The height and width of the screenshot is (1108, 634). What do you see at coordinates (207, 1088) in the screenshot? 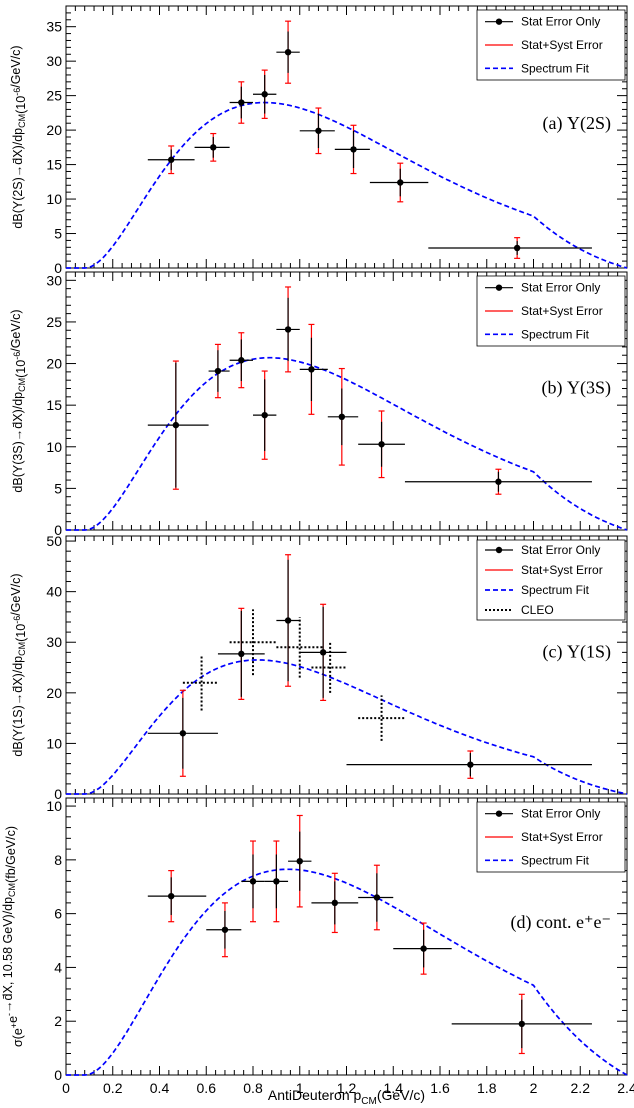
I see `x-tick-label: 0.6` at bounding box center [207, 1088].